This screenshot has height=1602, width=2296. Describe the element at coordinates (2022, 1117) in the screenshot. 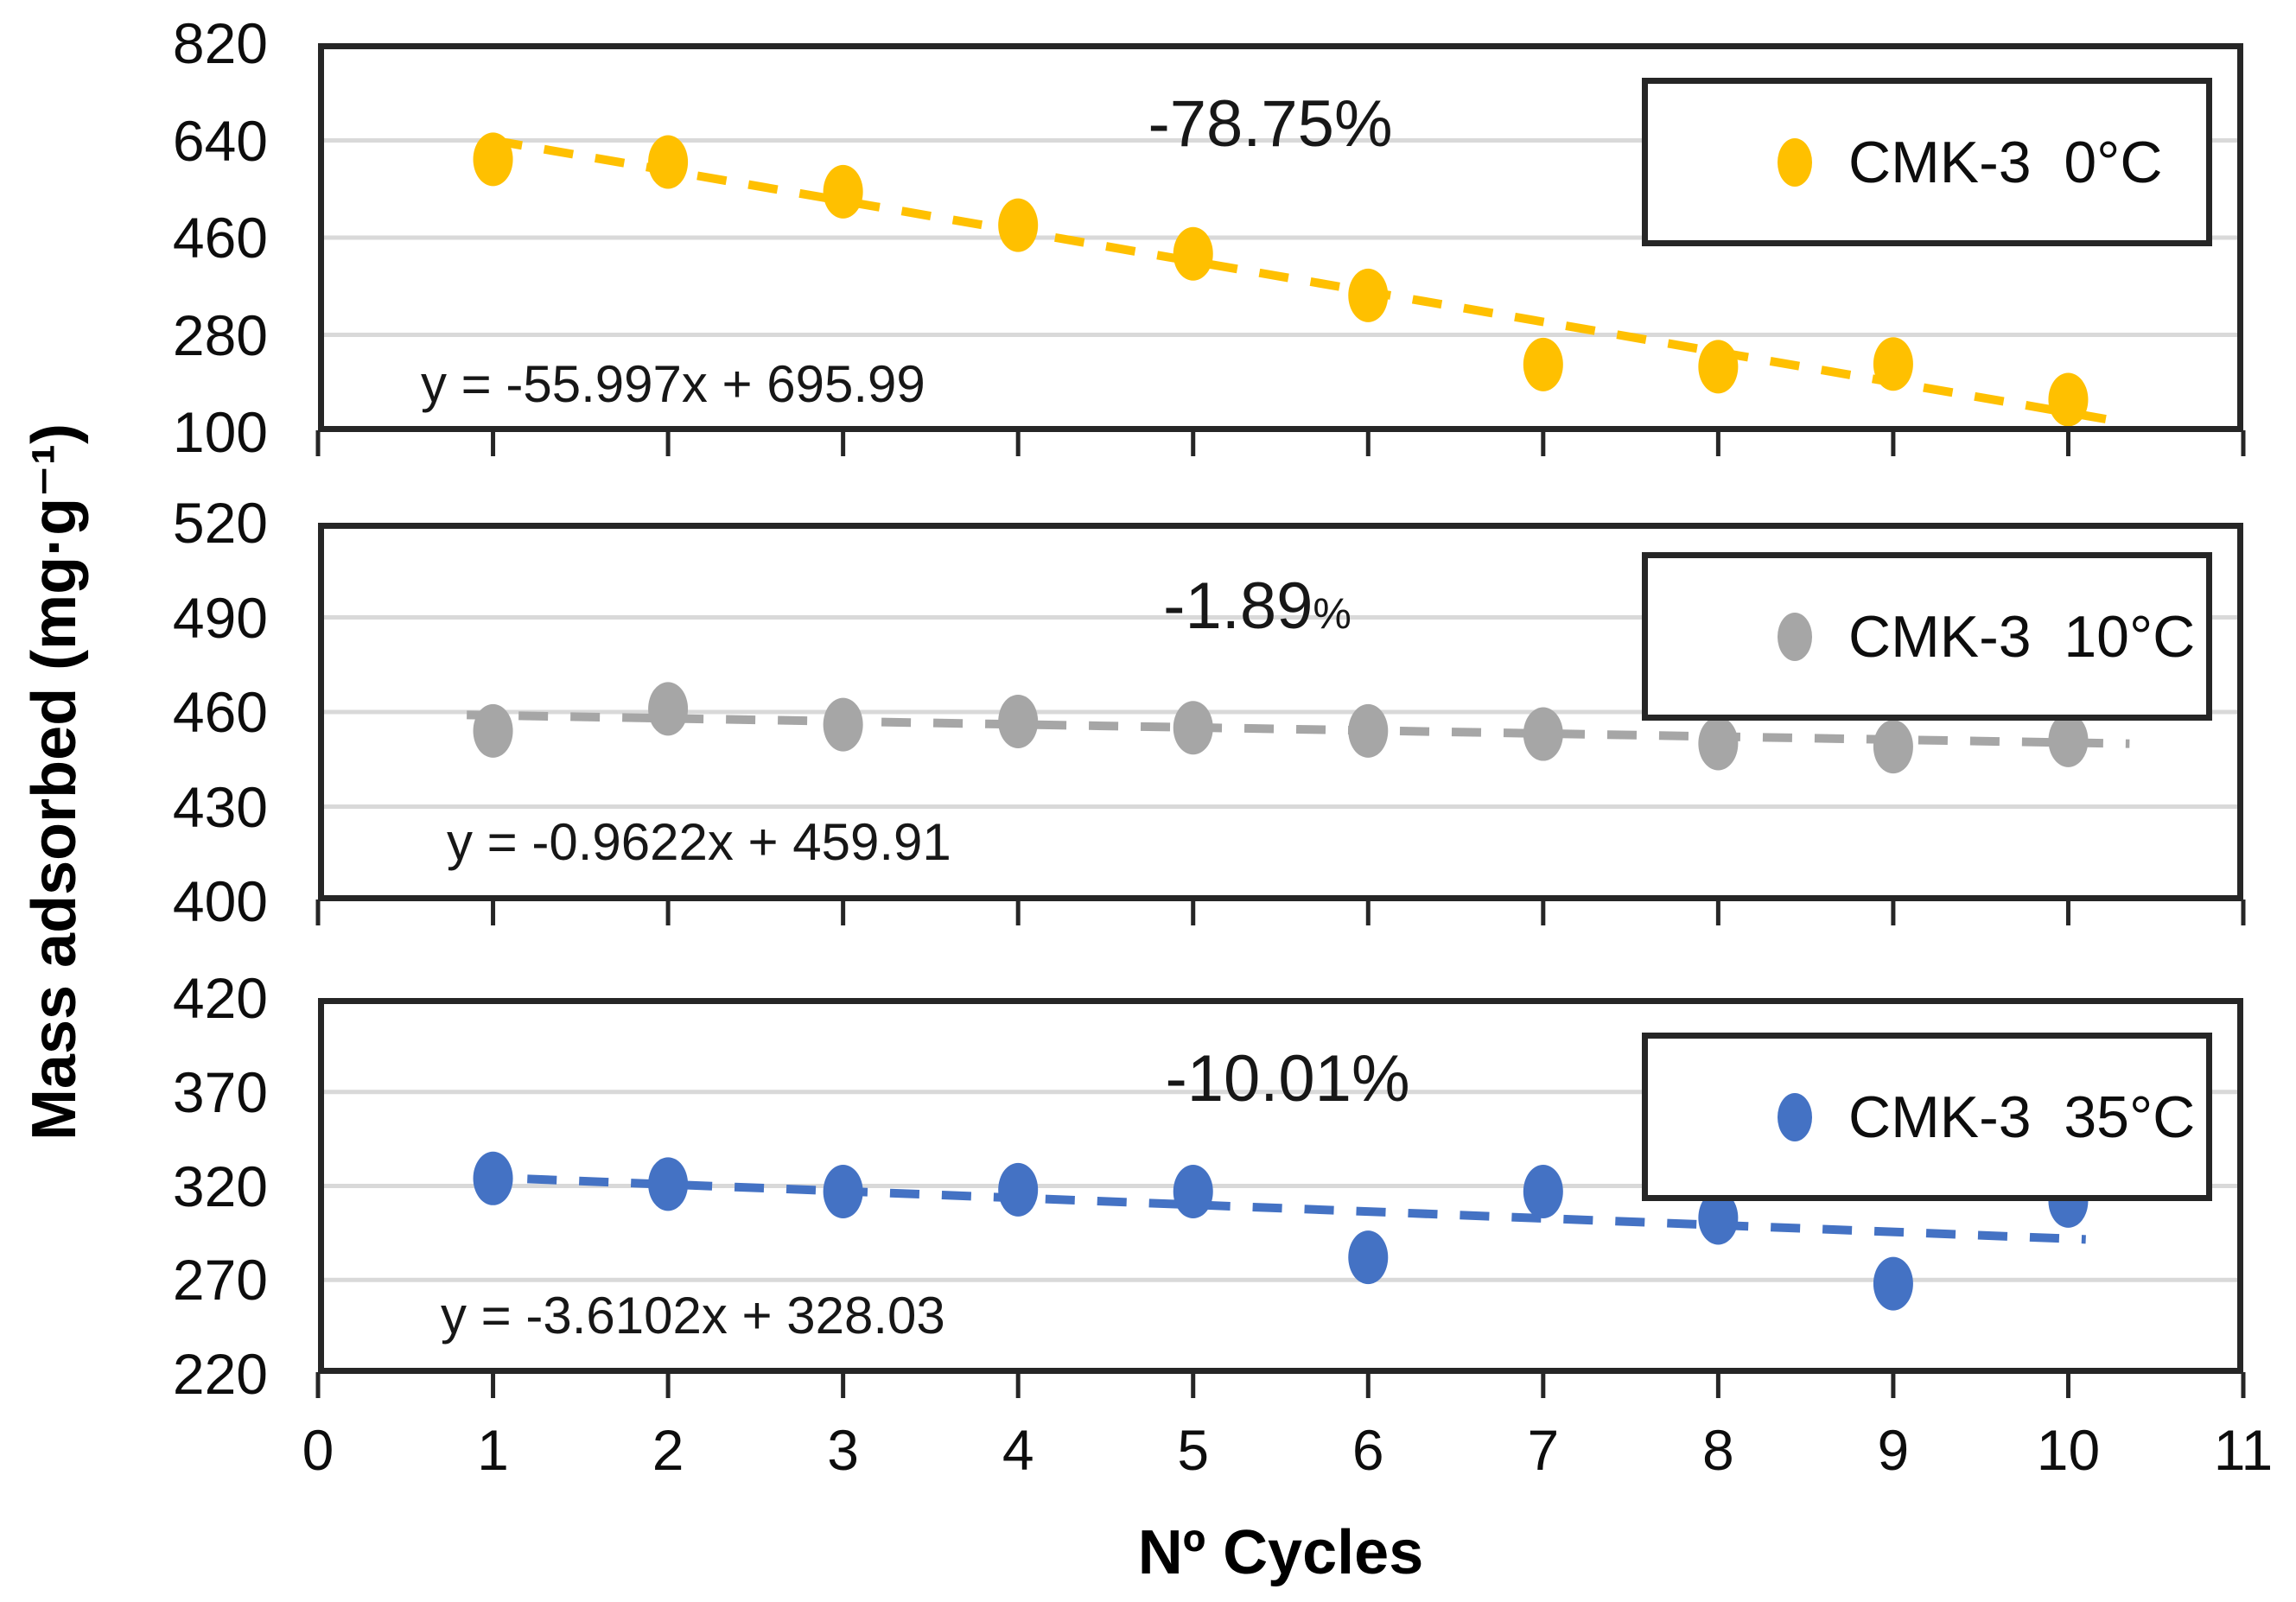

I see `legend-label-35c: CMK-3 35°C` at that location.